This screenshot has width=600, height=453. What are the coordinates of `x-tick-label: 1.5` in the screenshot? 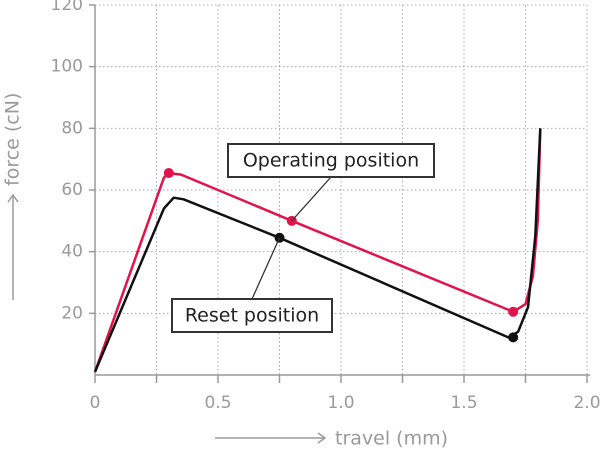 It's located at (463, 403).